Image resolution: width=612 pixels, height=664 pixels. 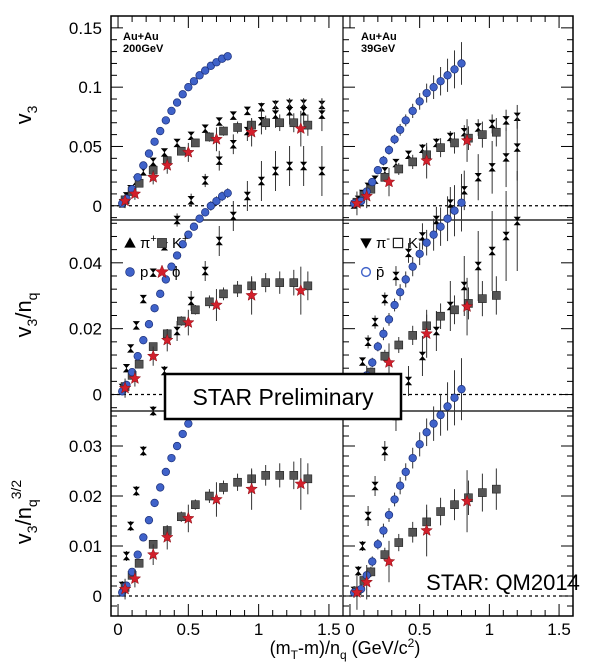 I want to click on y-tick-label: 0.02, so click(x=85, y=496).